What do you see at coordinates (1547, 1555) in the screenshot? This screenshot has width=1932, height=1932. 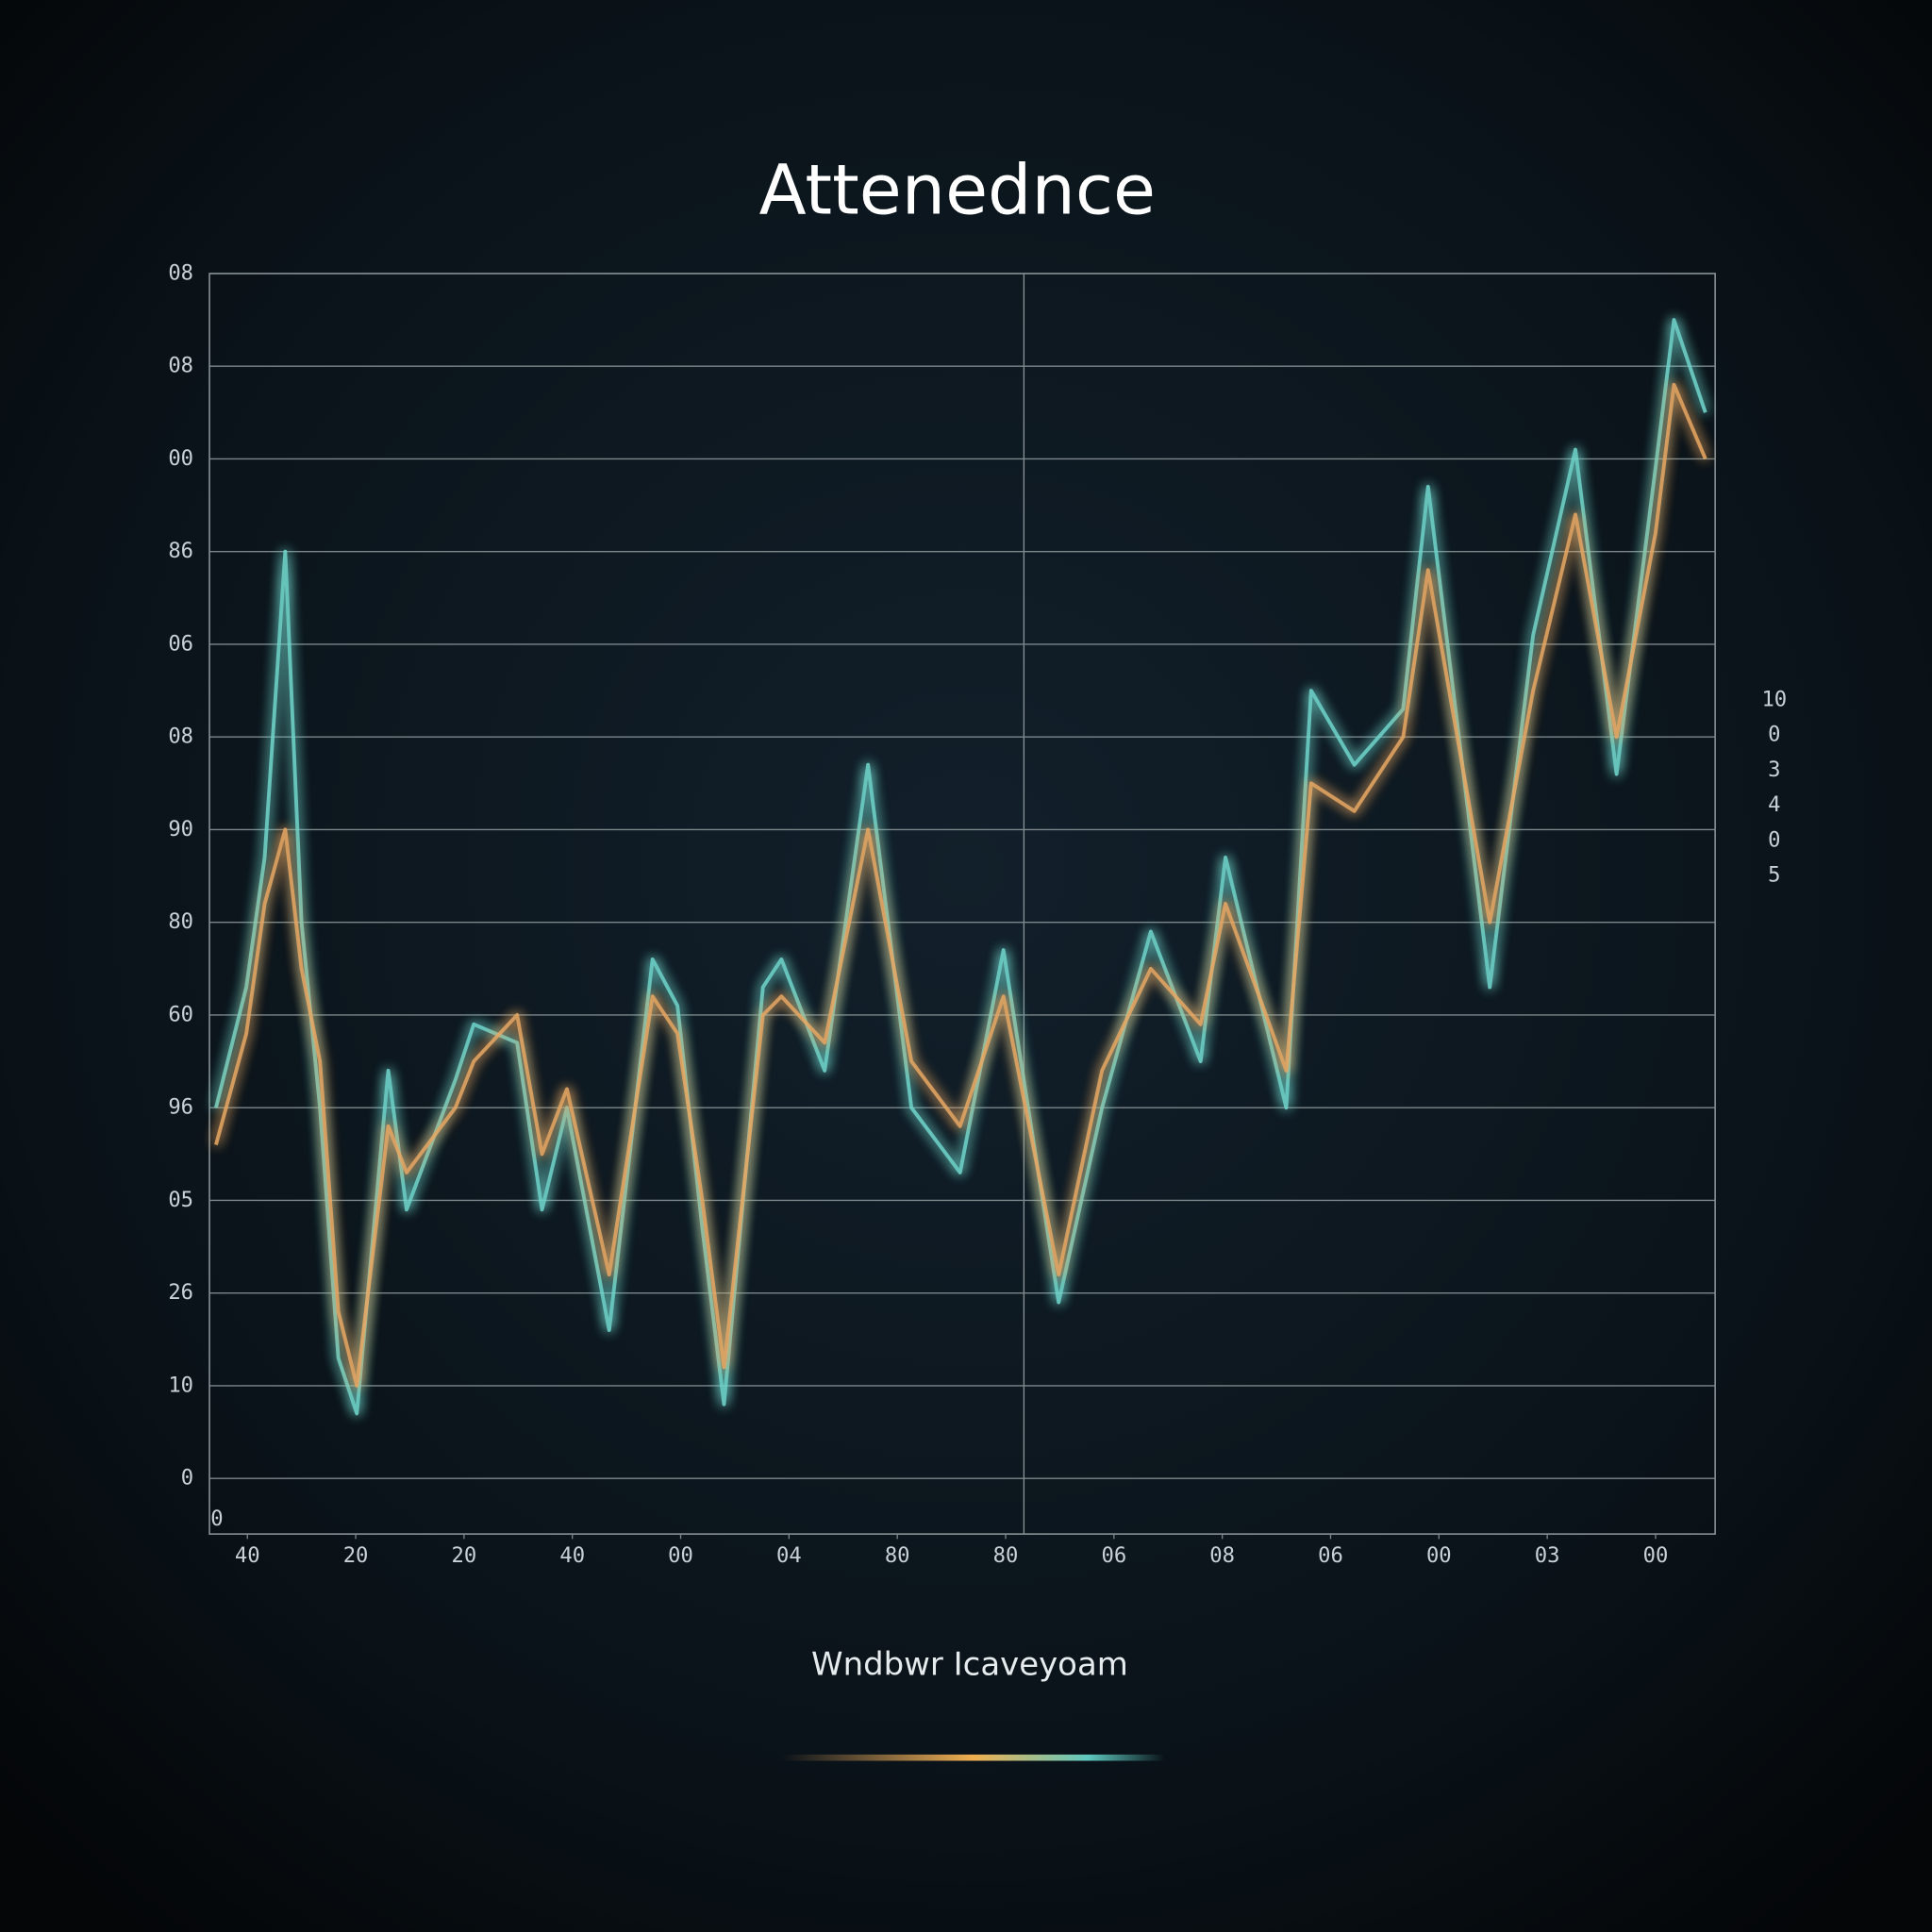 I see `x-tick-label: 03` at bounding box center [1547, 1555].